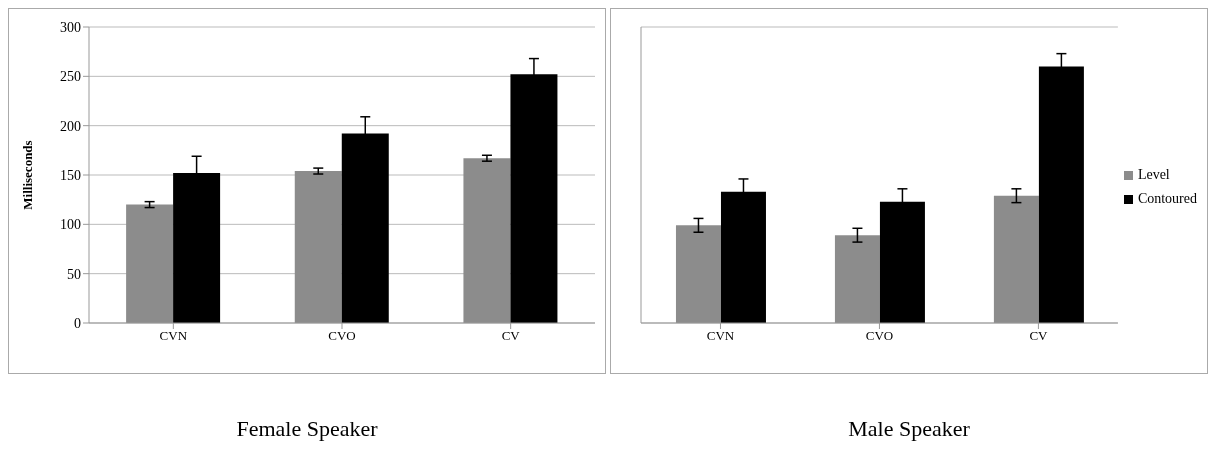 The image size is (1227, 474). Describe the element at coordinates (74, 274) in the screenshot. I see `y-tick-label: 50` at that location.